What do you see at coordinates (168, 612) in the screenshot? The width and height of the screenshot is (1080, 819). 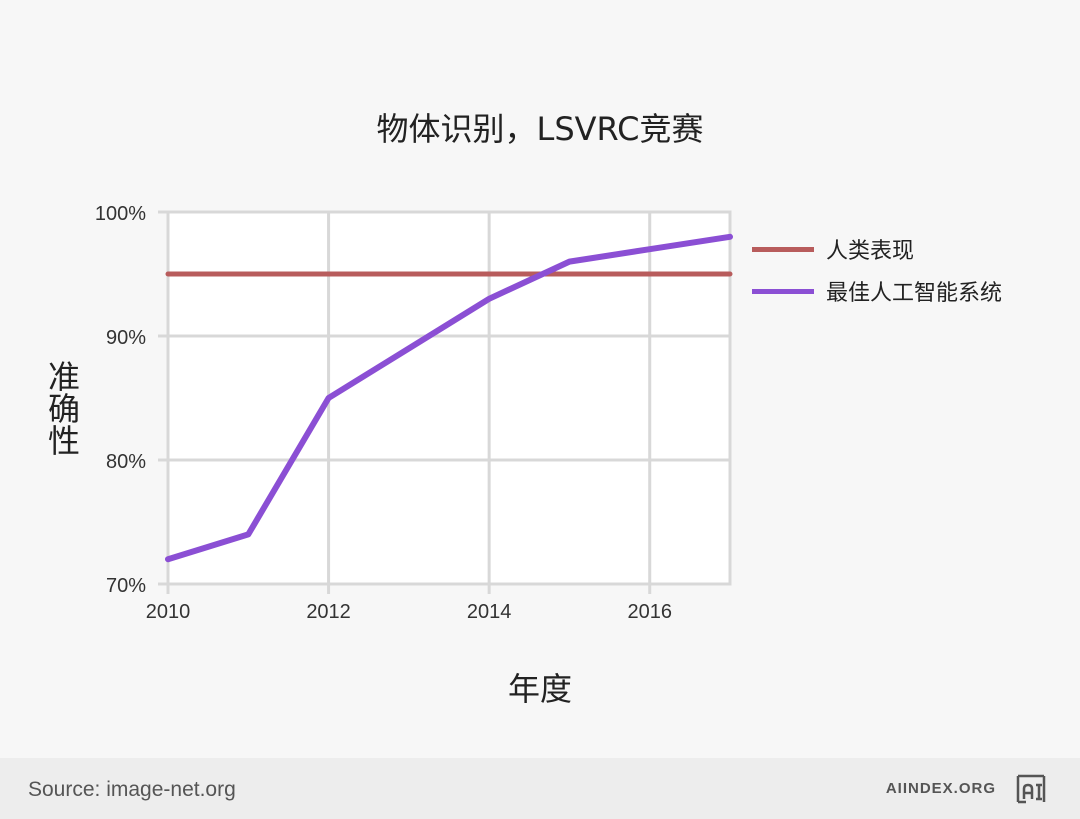 I see `x-tick-label: 2010` at bounding box center [168, 612].